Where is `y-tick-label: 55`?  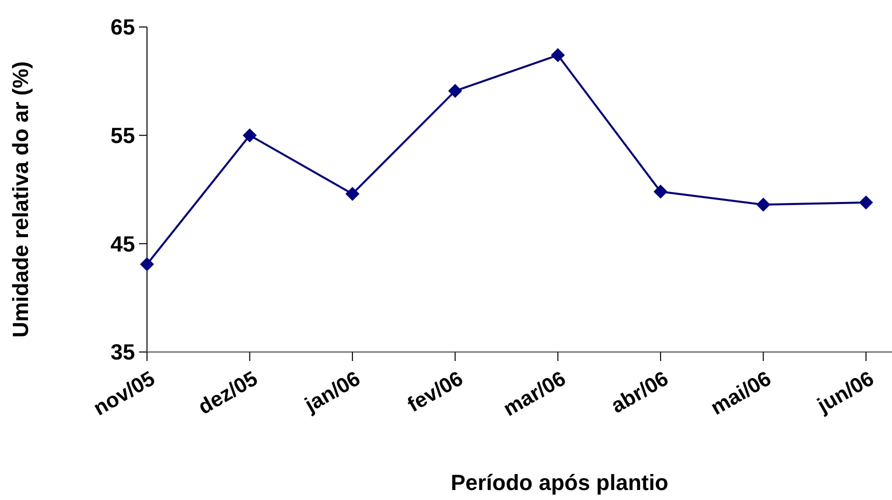
y-tick-label: 55 is located at coordinates (122, 135).